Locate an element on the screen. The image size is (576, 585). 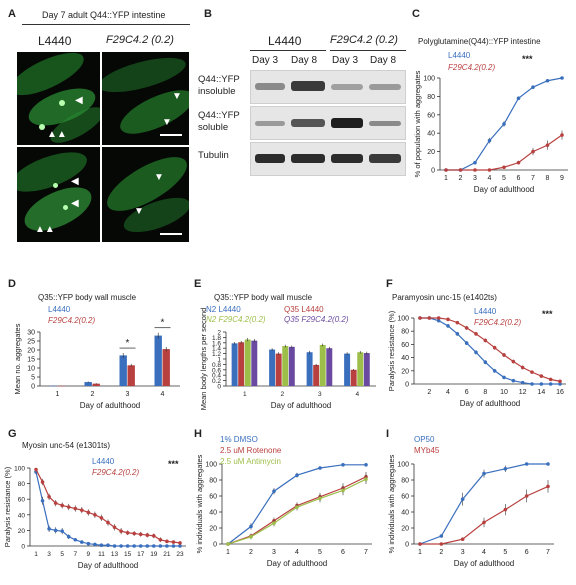
legend-entry: 2.5 uM Rotenone is located at coordinates (251, 450).